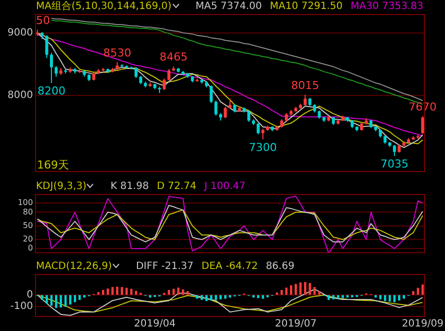 The width and height of the screenshot is (445, 331). What do you see at coordinates (165, 266) in the screenshot?
I see `legend-label: DIFF -21.37` at bounding box center [165, 266].